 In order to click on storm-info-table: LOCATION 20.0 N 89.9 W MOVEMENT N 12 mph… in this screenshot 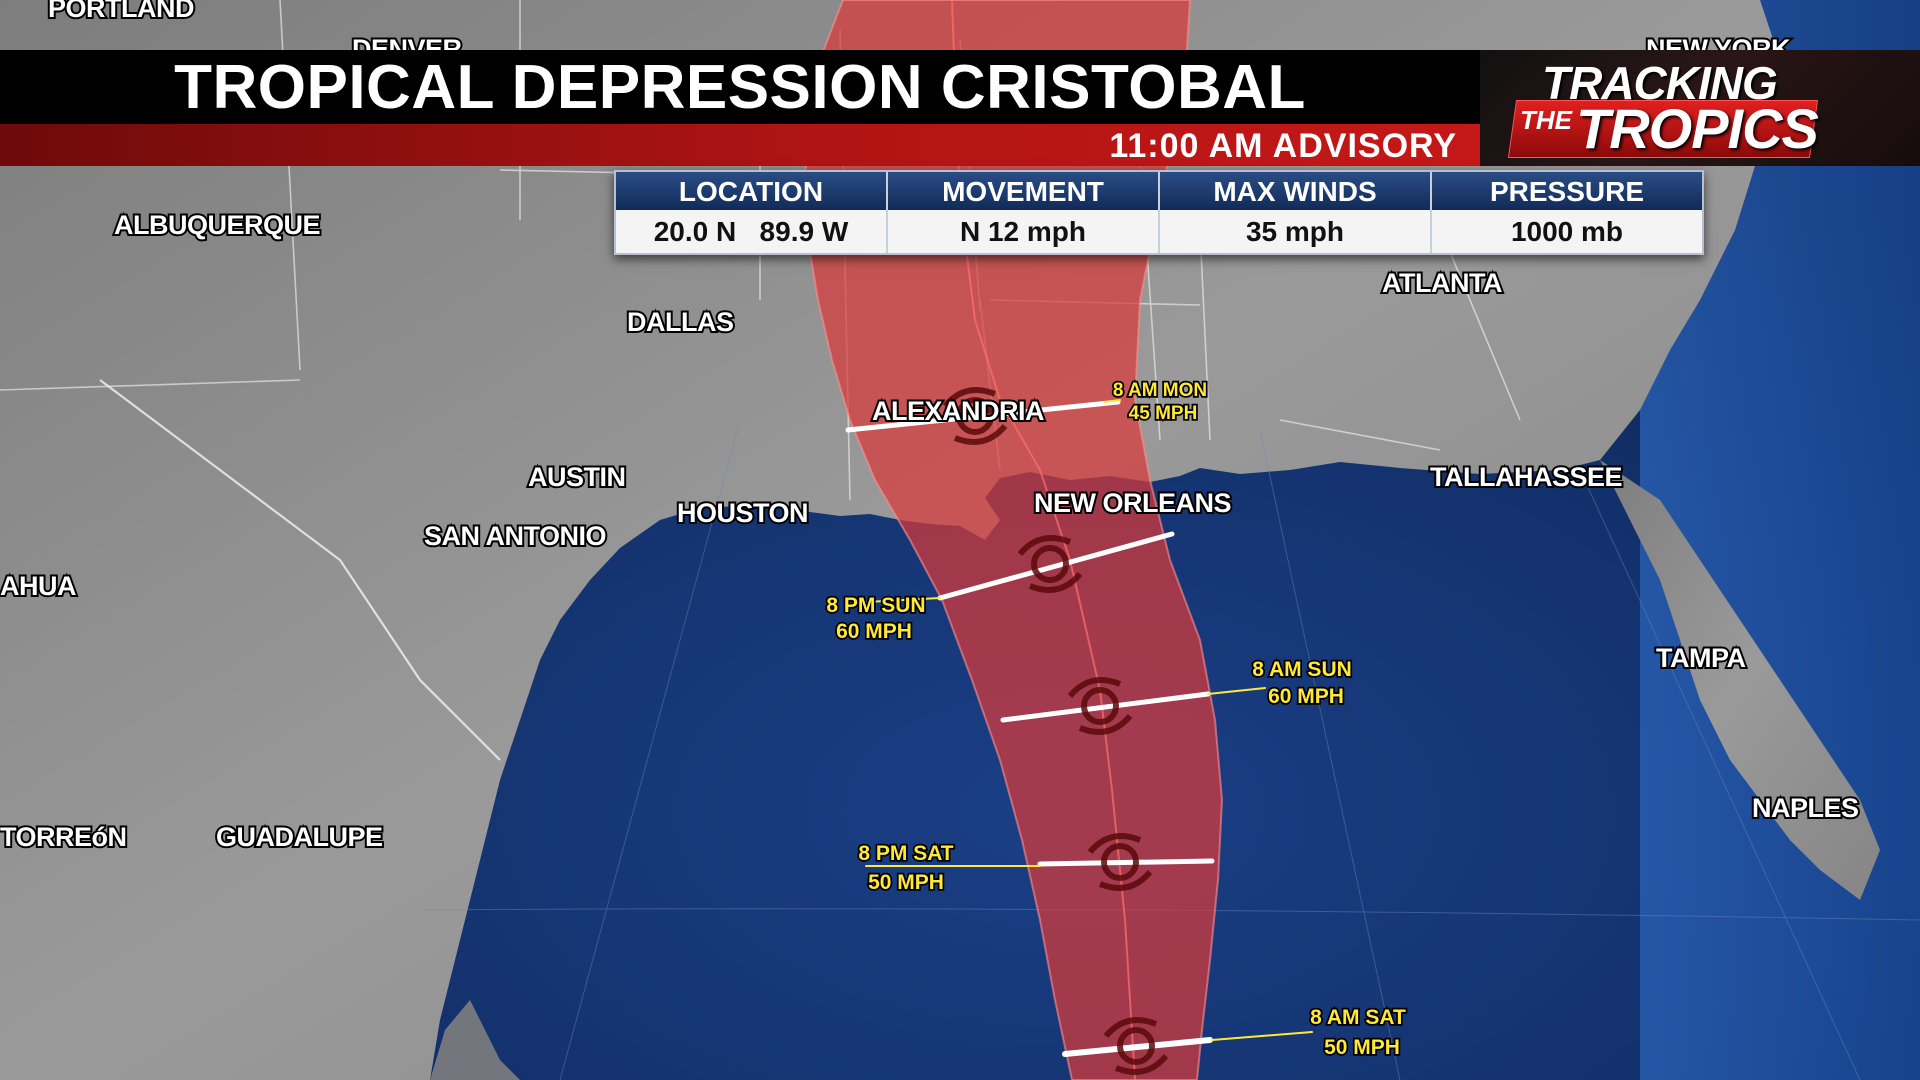, I will do `click(1159, 212)`.